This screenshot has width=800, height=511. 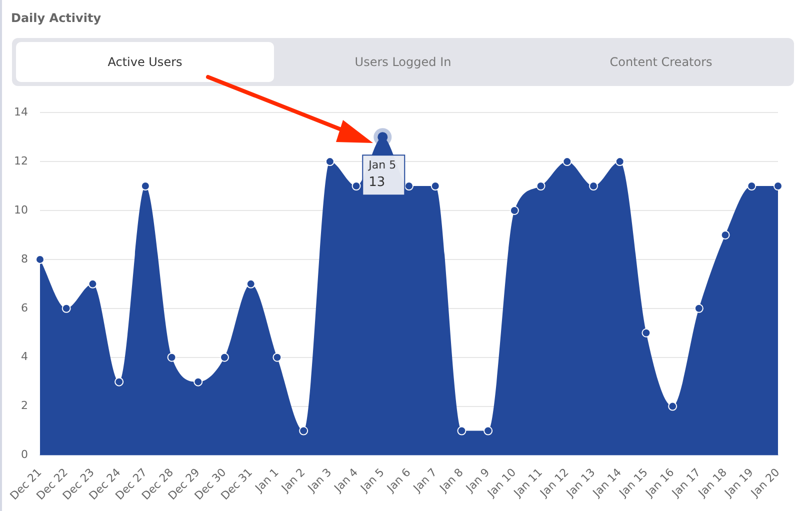 What do you see at coordinates (21, 209) in the screenshot?
I see `y-tick-label: 10` at bounding box center [21, 209].